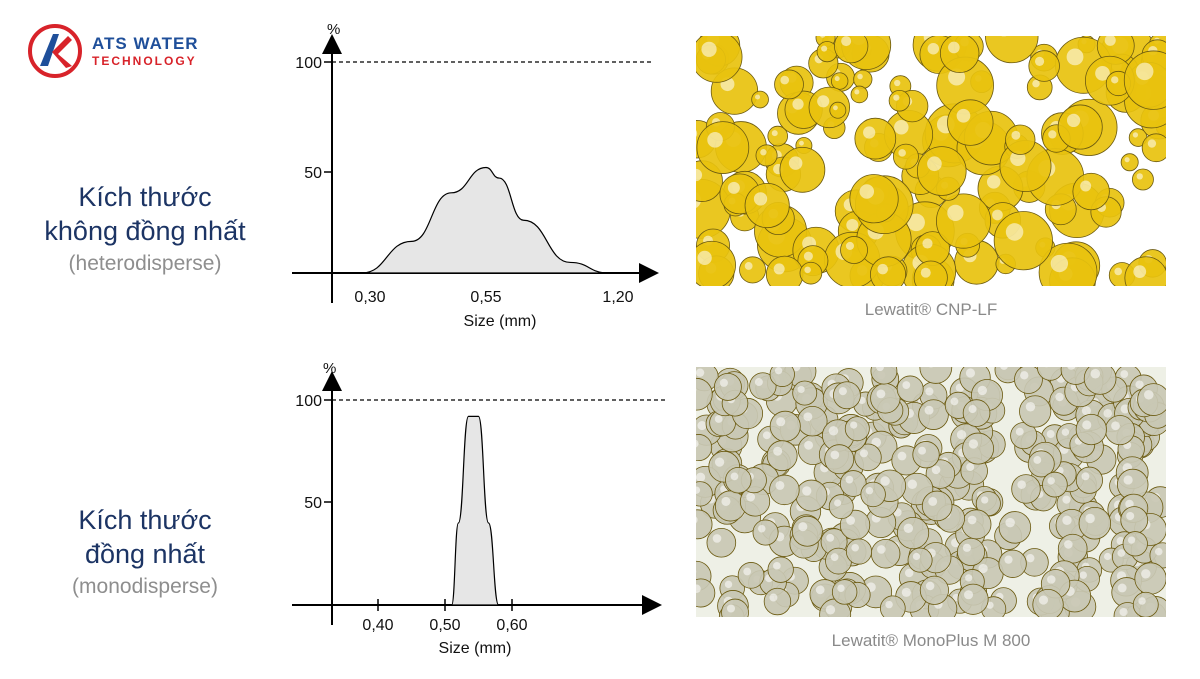 The width and height of the screenshot is (1200, 679). I want to click on photo-caption: Lewatit® MonoPlus M 800, so click(931, 640).